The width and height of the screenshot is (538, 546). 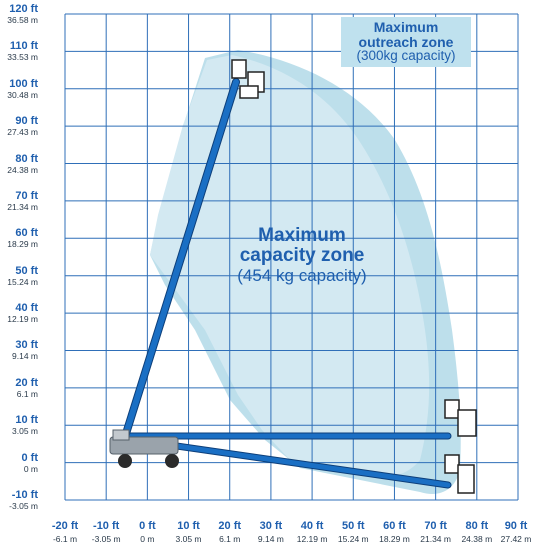 I want to click on y-axis-label-ft: 70 ft, so click(x=26, y=195).